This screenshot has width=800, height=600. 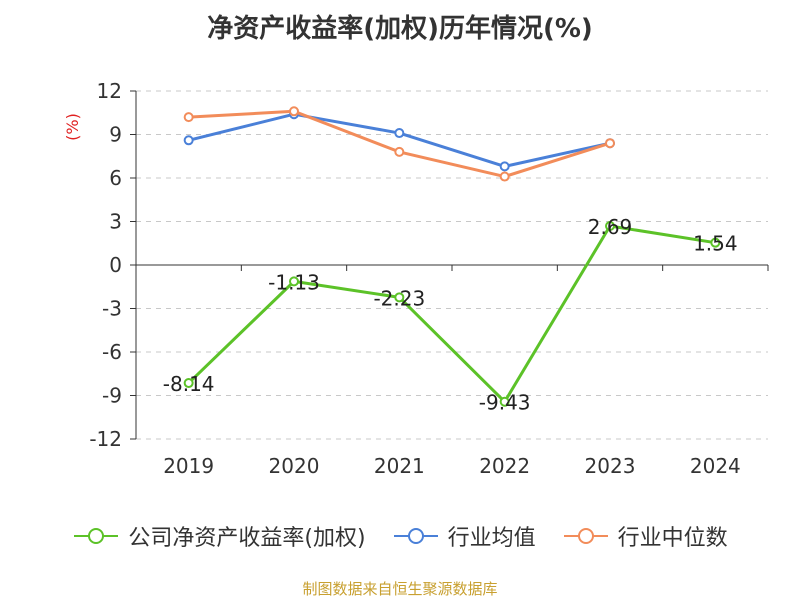 I want to click on data-label: -8.14, so click(x=189, y=384).